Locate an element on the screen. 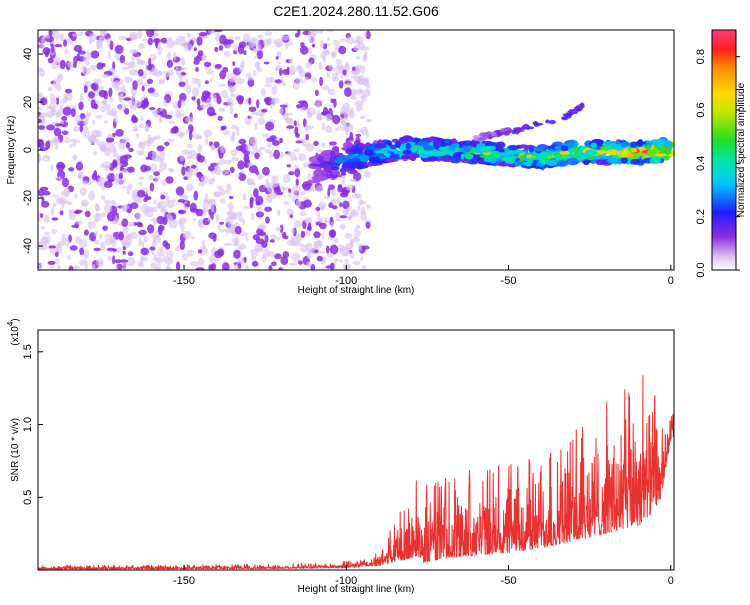 This screenshot has width=750, height=605. colorbar-tick-label: 0.4 is located at coordinates (701, 163).